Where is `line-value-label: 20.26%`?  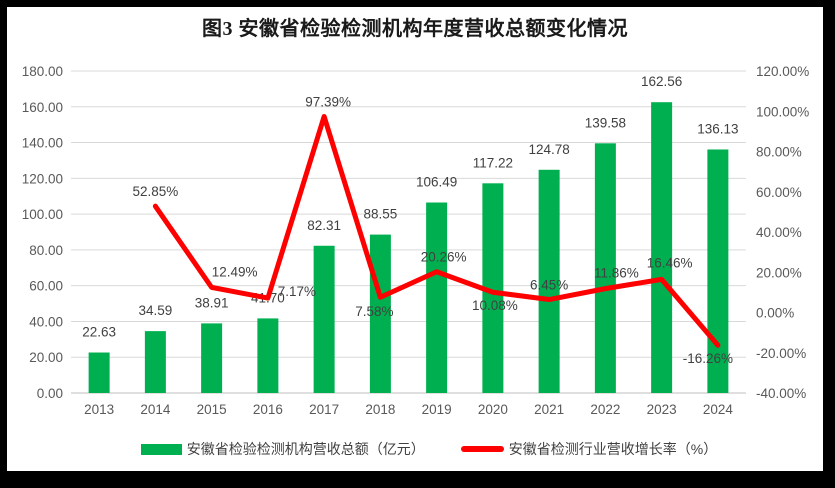 line-value-label: 20.26% is located at coordinates (444, 257).